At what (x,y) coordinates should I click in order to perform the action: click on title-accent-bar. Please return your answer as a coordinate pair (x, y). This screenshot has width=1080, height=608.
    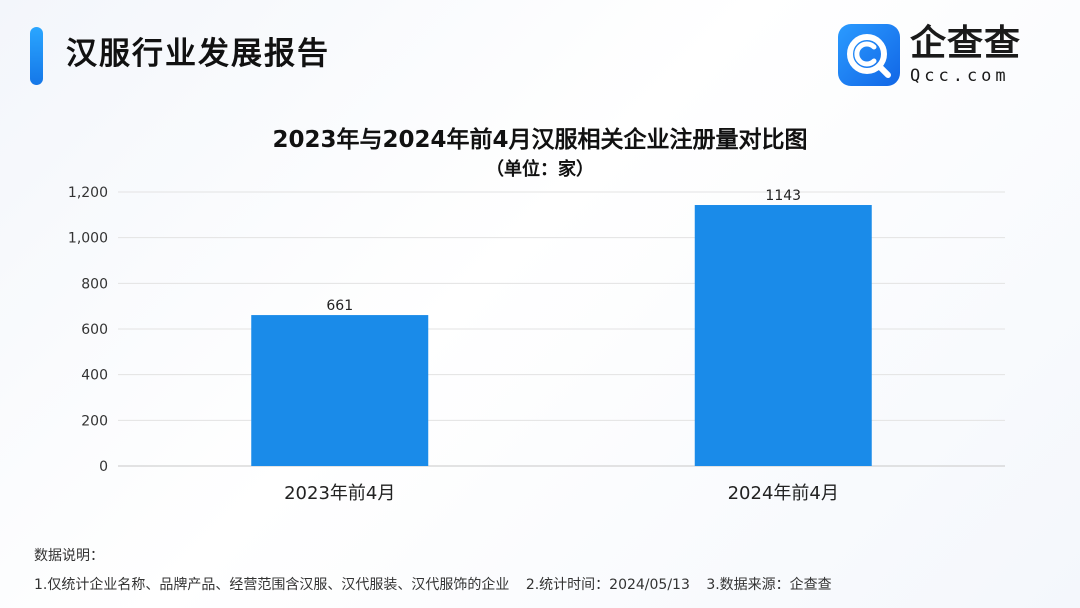
    Looking at the image, I should click on (36, 56).